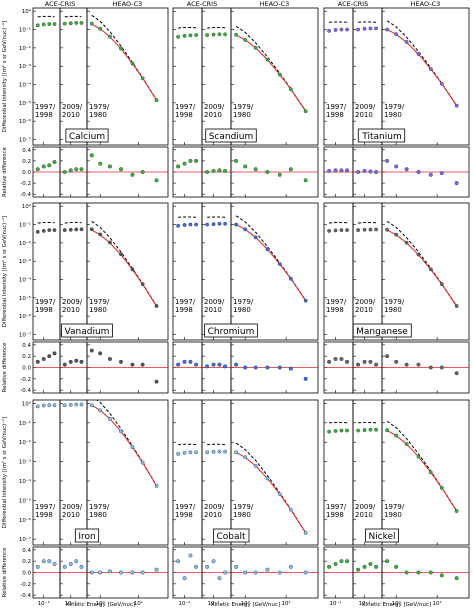  What do you see at coordinates (71, 603) in the screenshot?
I see `x-tick-label: 10⁻¹` at bounding box center [71, 603].